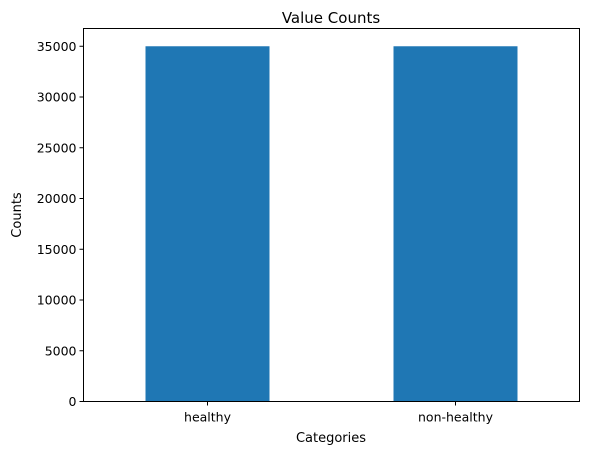 This screenshot has width=589, height=455. I want to click on y-axis-label: Counts, so click(17, 215).